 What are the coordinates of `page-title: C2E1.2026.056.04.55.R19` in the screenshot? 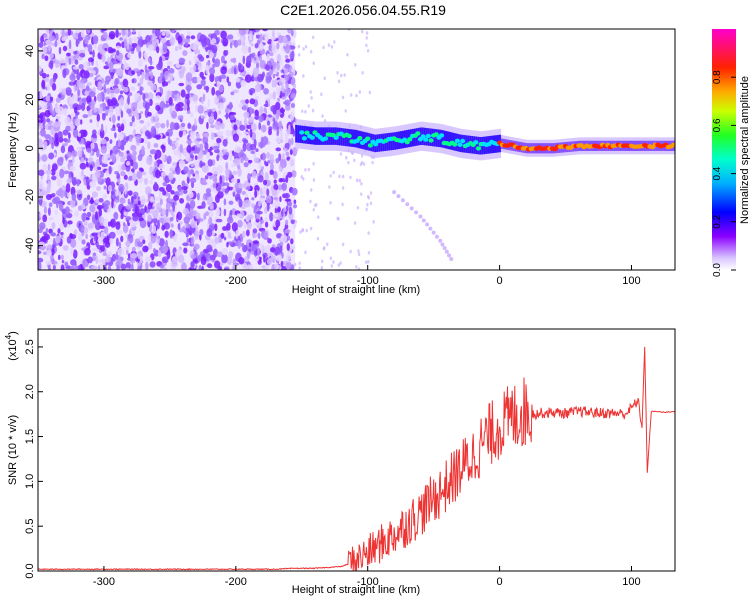 It's located at (363, 10).